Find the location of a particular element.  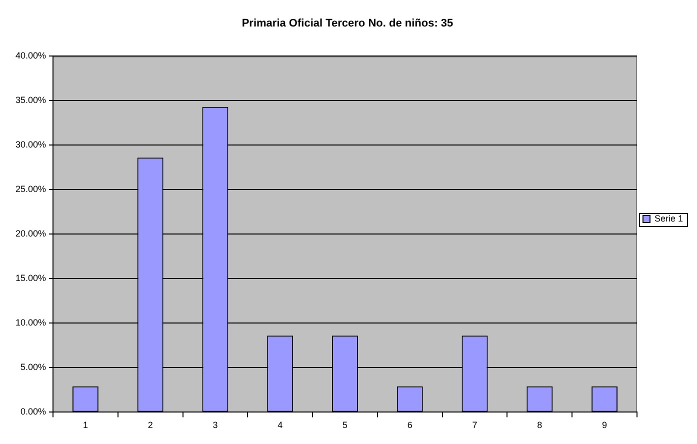

y-tick-label: 40.00% is located at coordinates (30, 55).